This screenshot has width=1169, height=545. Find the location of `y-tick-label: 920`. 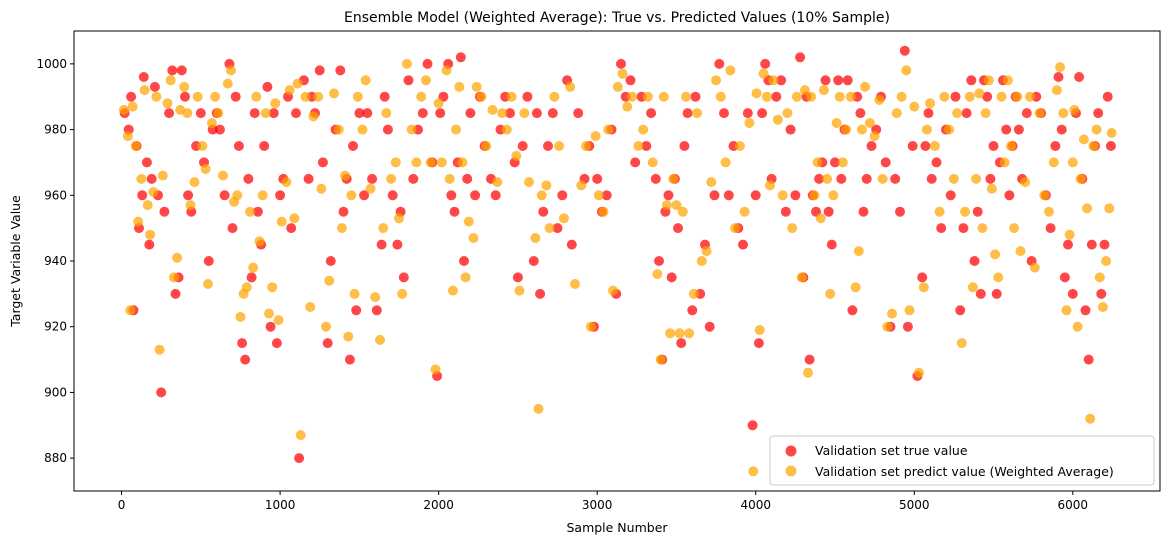

y-tick-label: 920 is located at coordinates (55, 327).